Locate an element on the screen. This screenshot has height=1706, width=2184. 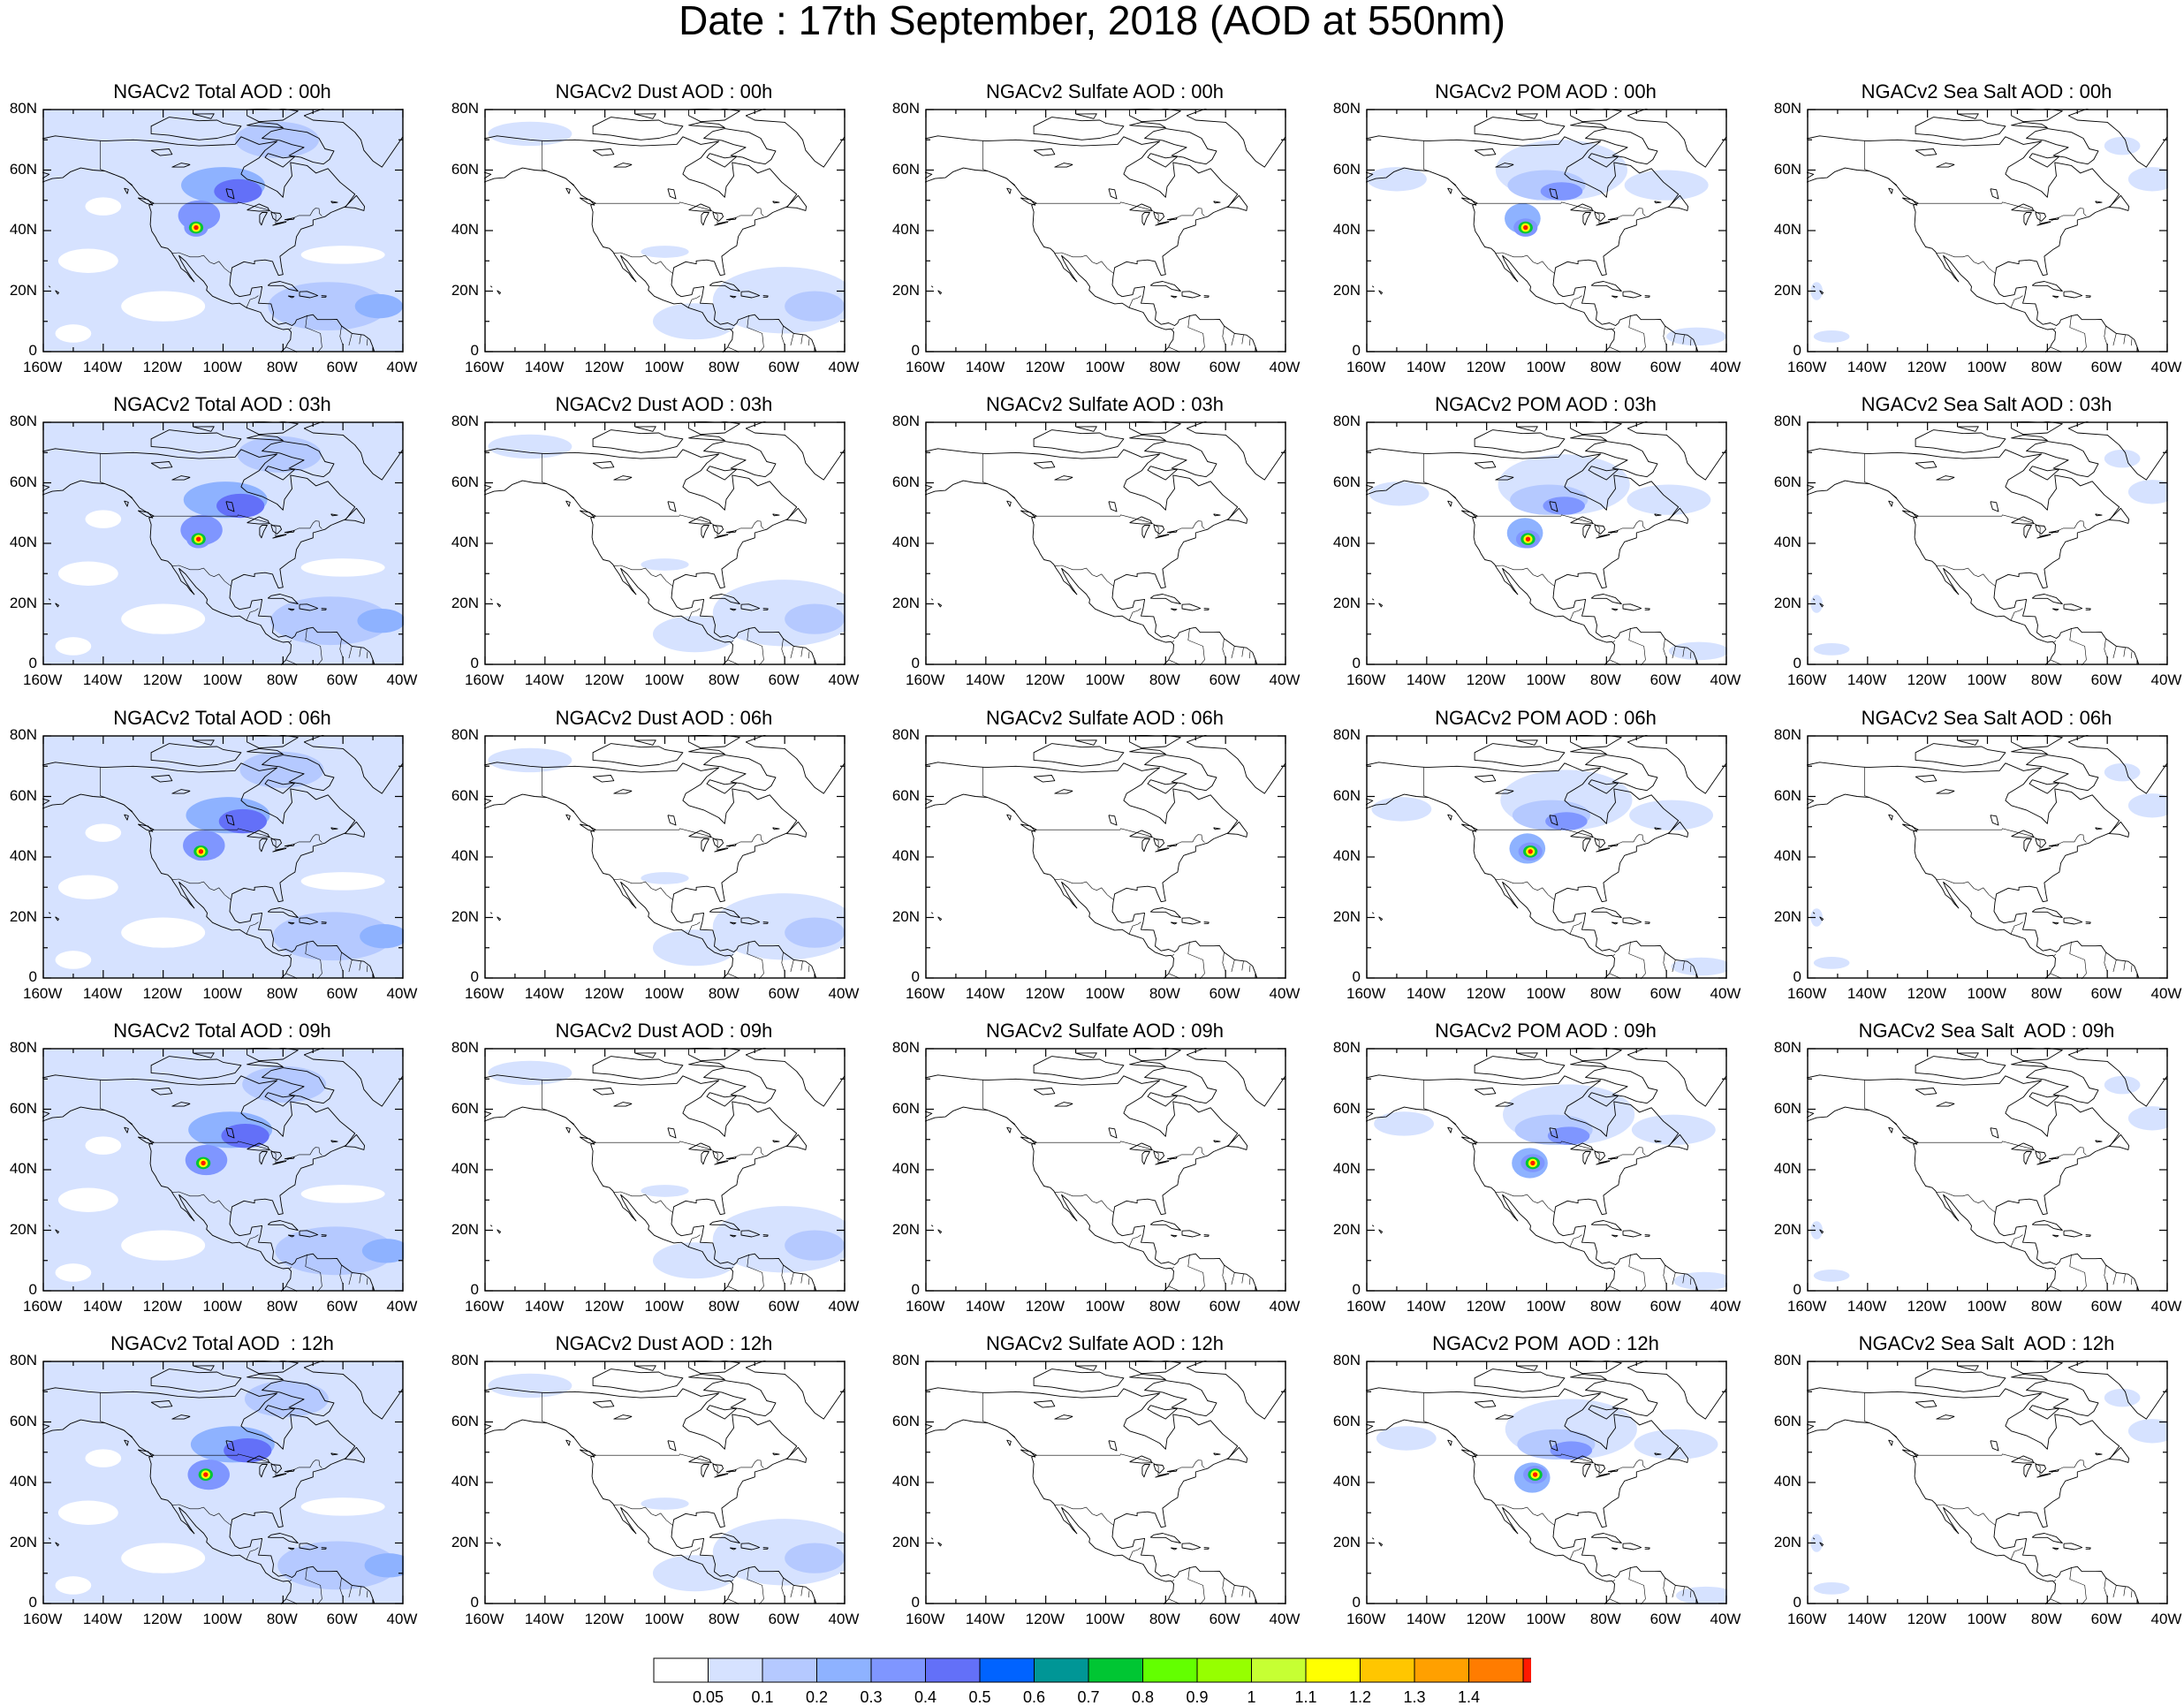
colorbar-tick-label: 0.7 is located at coordinates (1088, 1697).